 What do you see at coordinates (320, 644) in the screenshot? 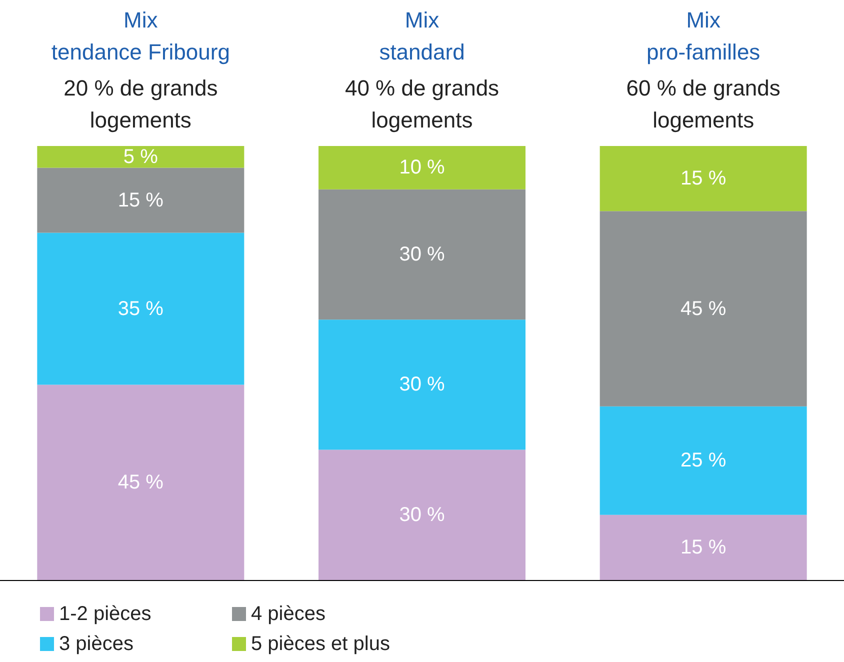
I see `legend-label: 5 pièces et plus` at bounding box center [320, 644].